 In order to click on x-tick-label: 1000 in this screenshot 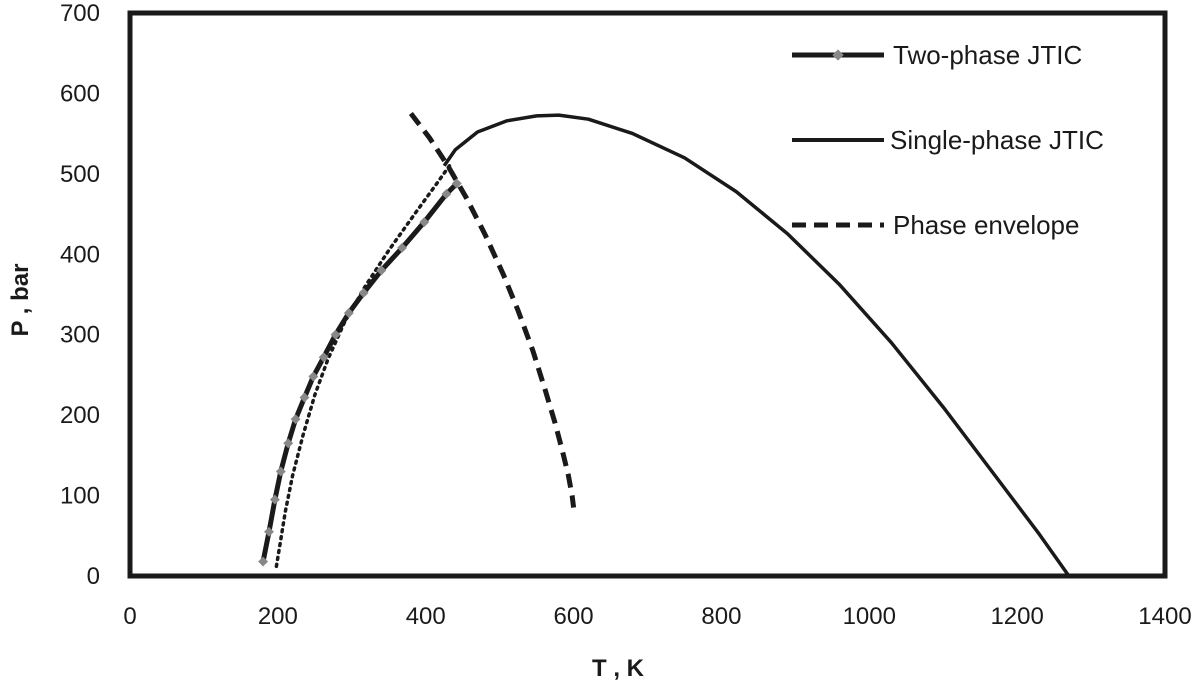, I will do `click(869, 616)`.